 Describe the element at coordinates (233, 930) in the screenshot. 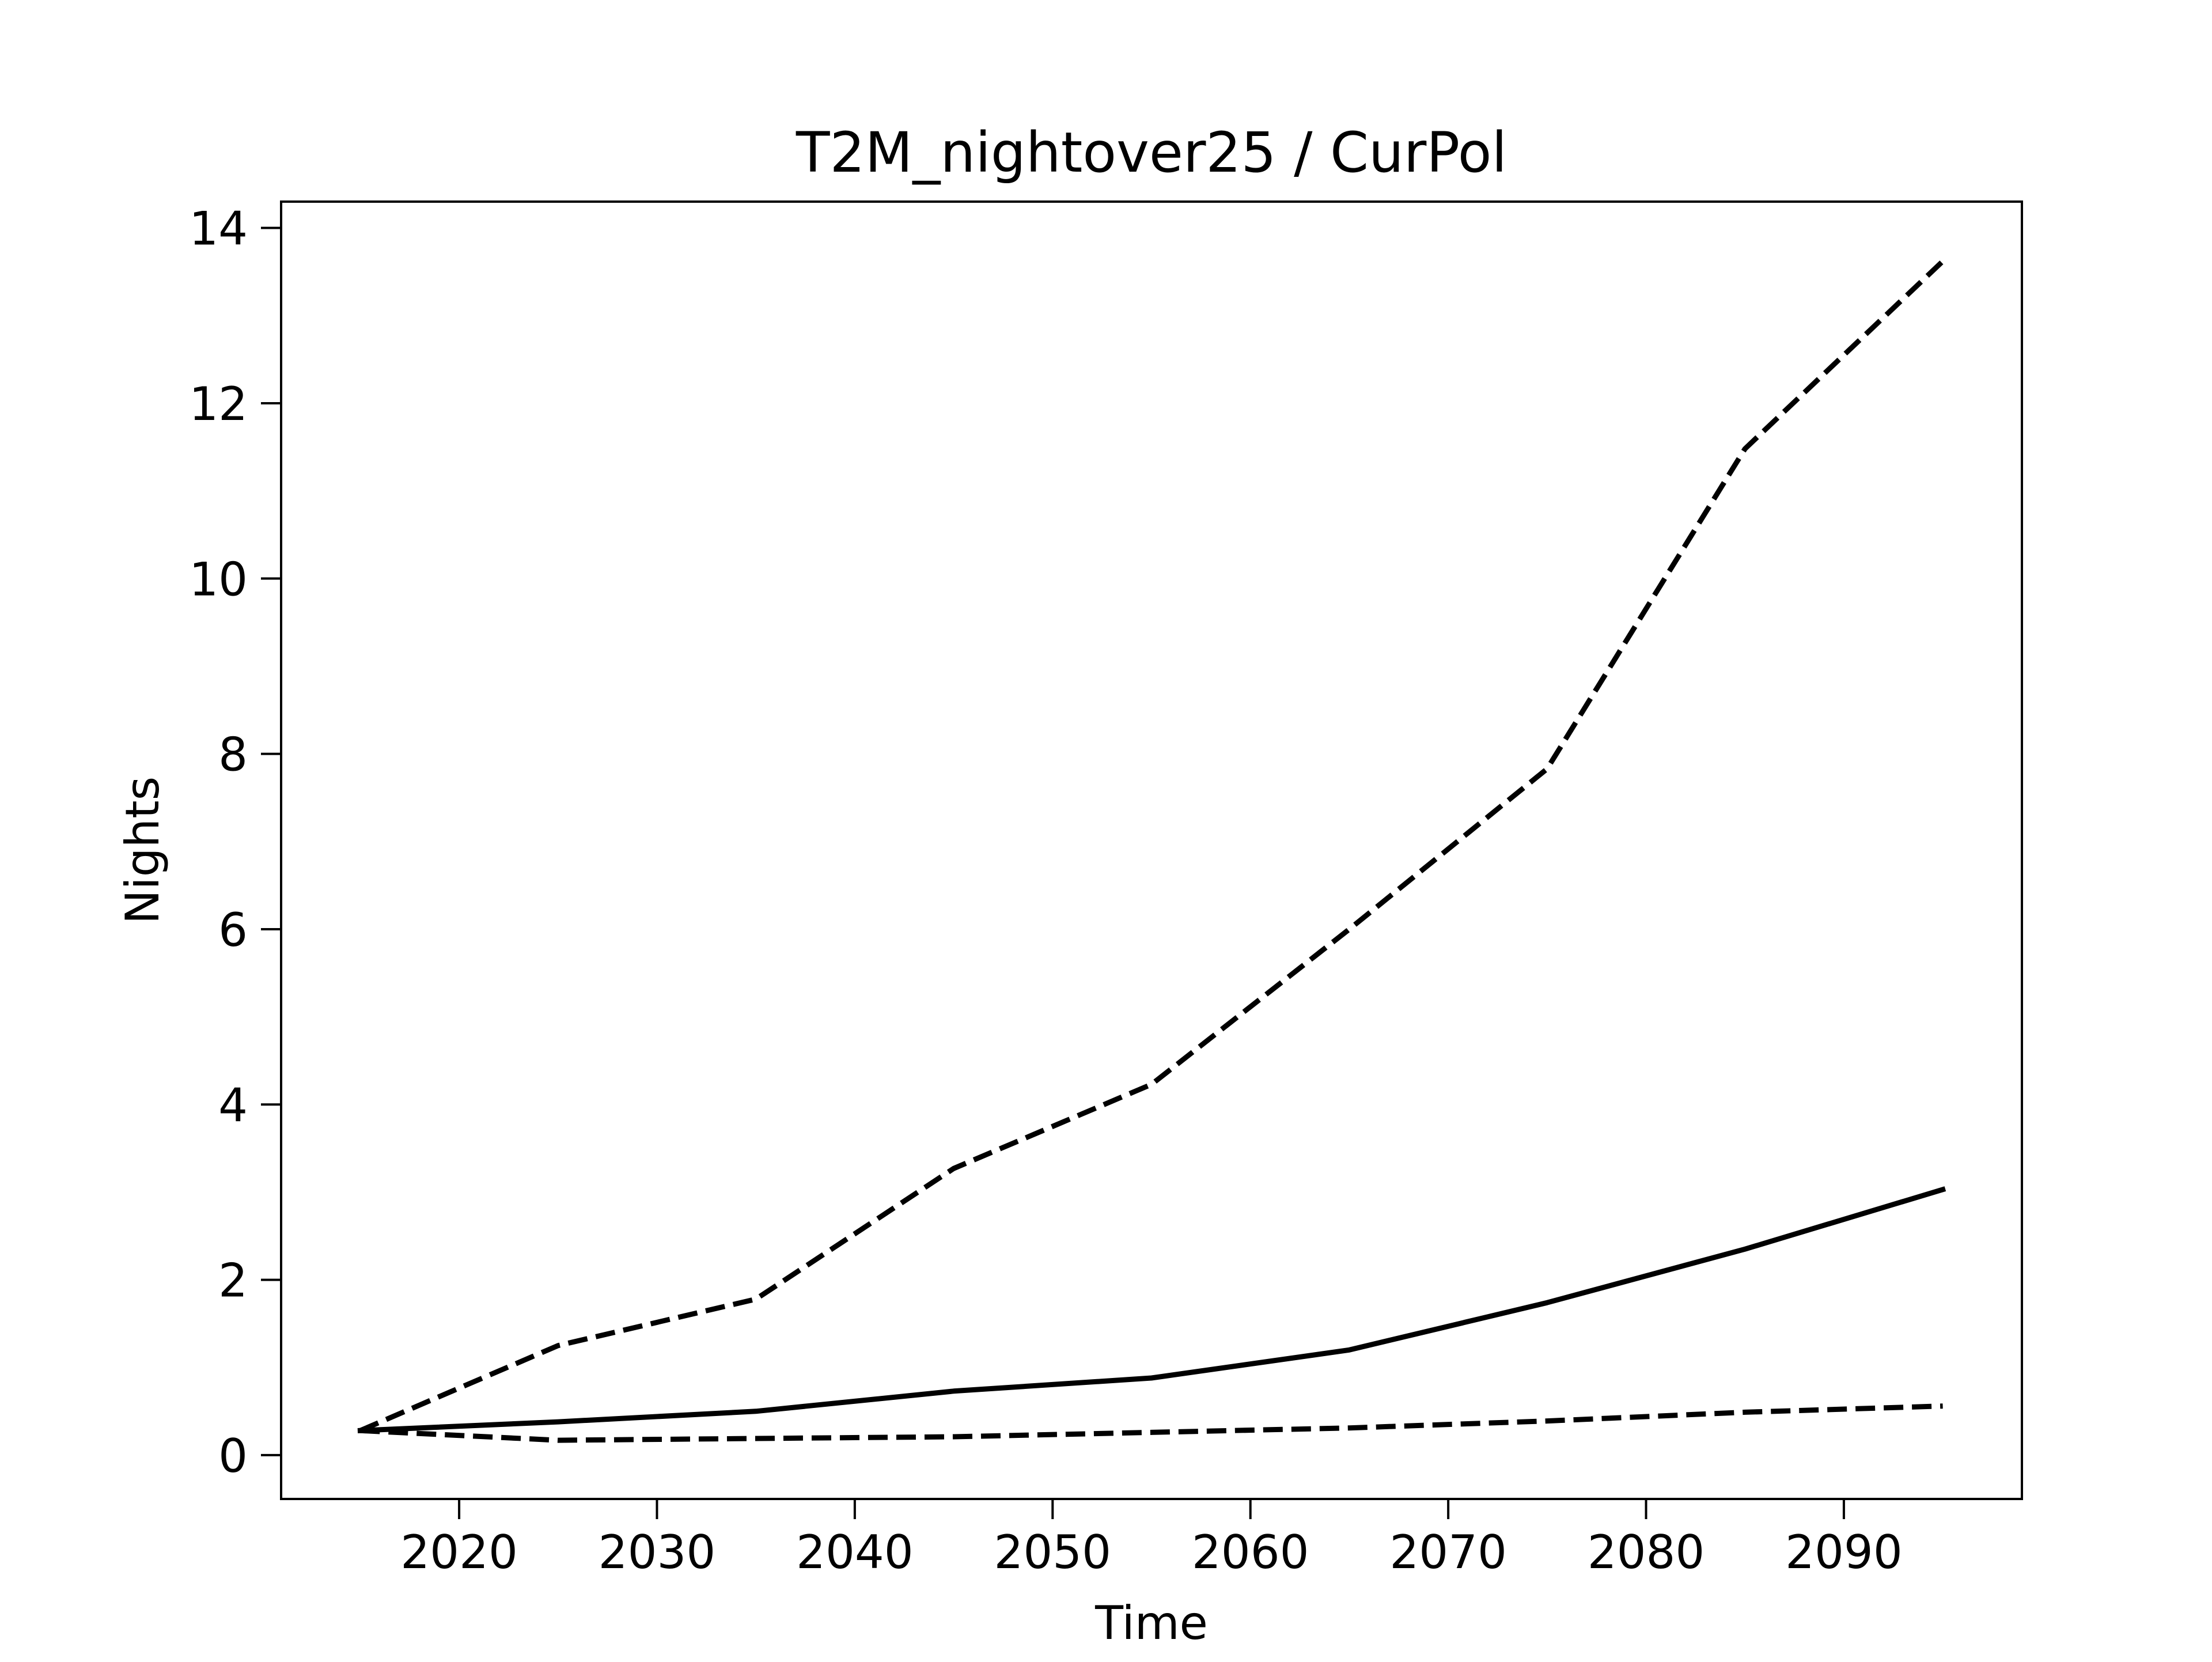

I see `y-tick-label: 6` at that location.